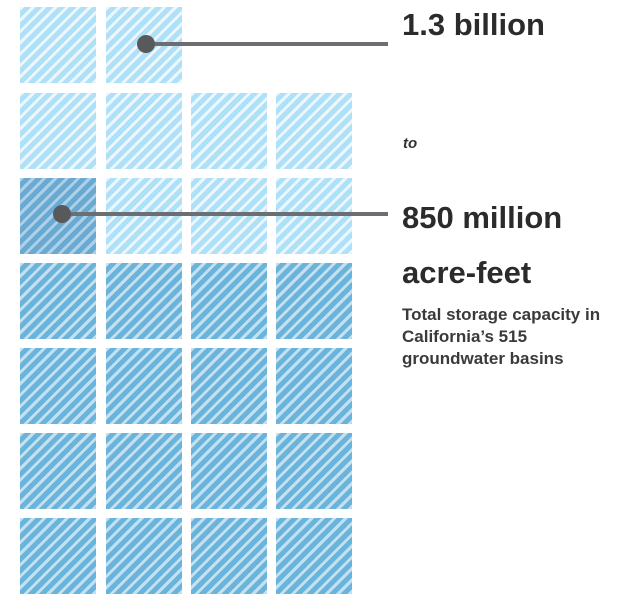 This screenshot has height=594, width=617. I want to click on high-estimate-marker-dot, so click(146, 44).